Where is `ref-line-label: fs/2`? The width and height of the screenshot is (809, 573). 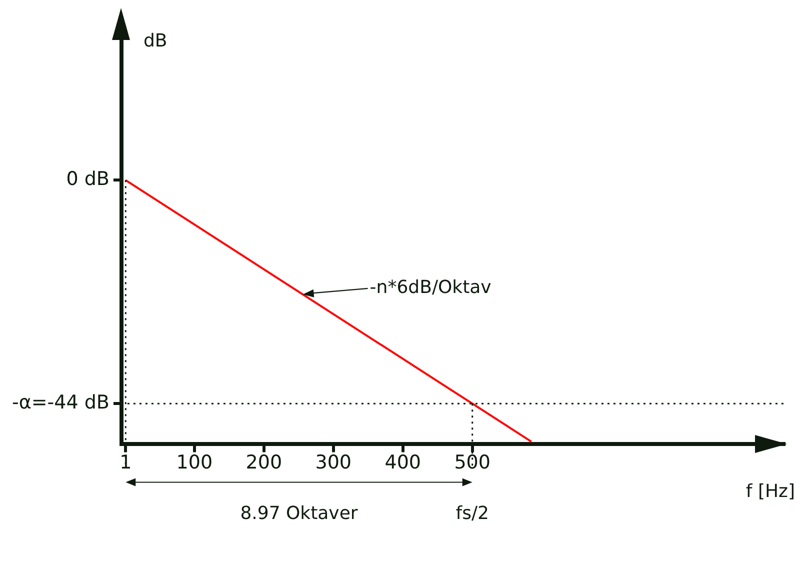
ref-line-label: fs/2 is located at coordinates (472, 513).